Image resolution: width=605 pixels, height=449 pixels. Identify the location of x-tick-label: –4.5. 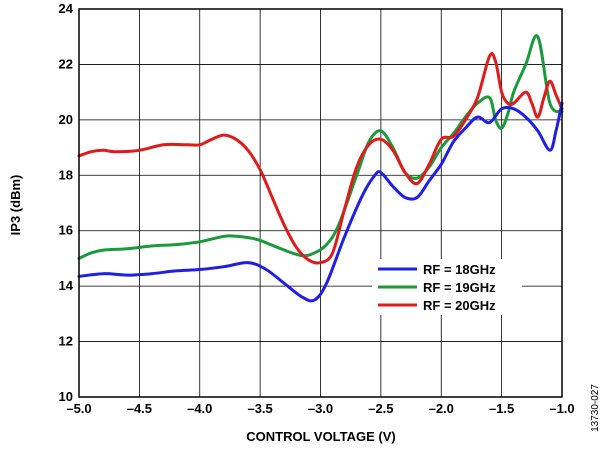
(139, 408).